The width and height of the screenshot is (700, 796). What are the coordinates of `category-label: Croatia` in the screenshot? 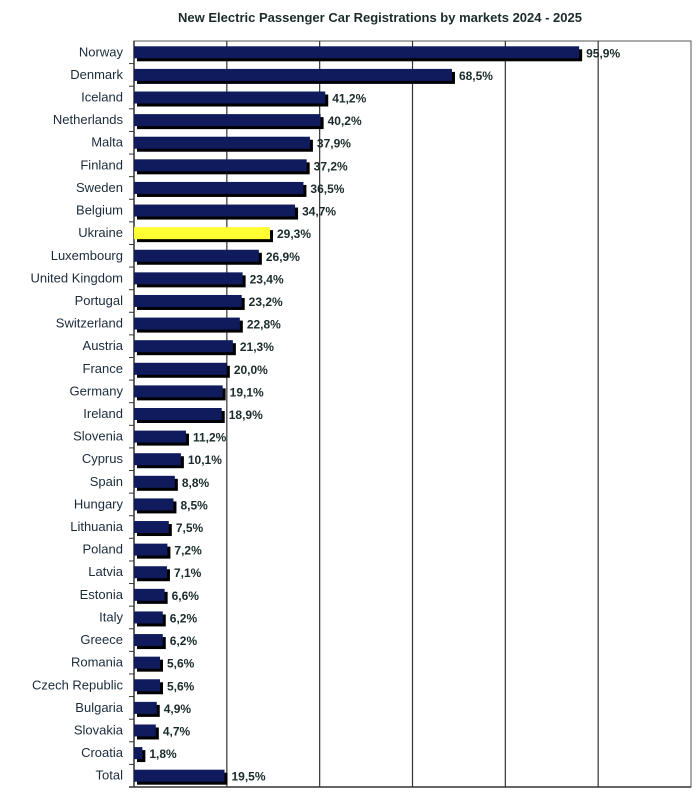 It's located at (102, 752).